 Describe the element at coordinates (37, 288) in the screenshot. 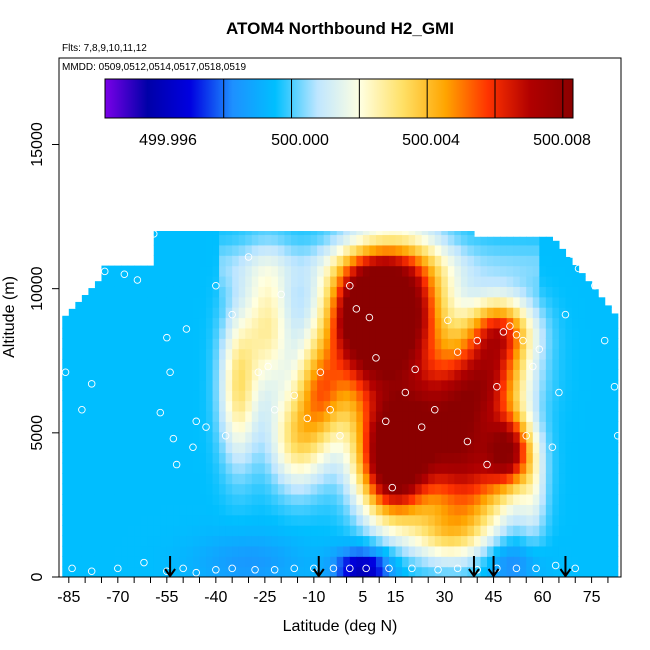

I see `y-tick-label: 10000` at that location.